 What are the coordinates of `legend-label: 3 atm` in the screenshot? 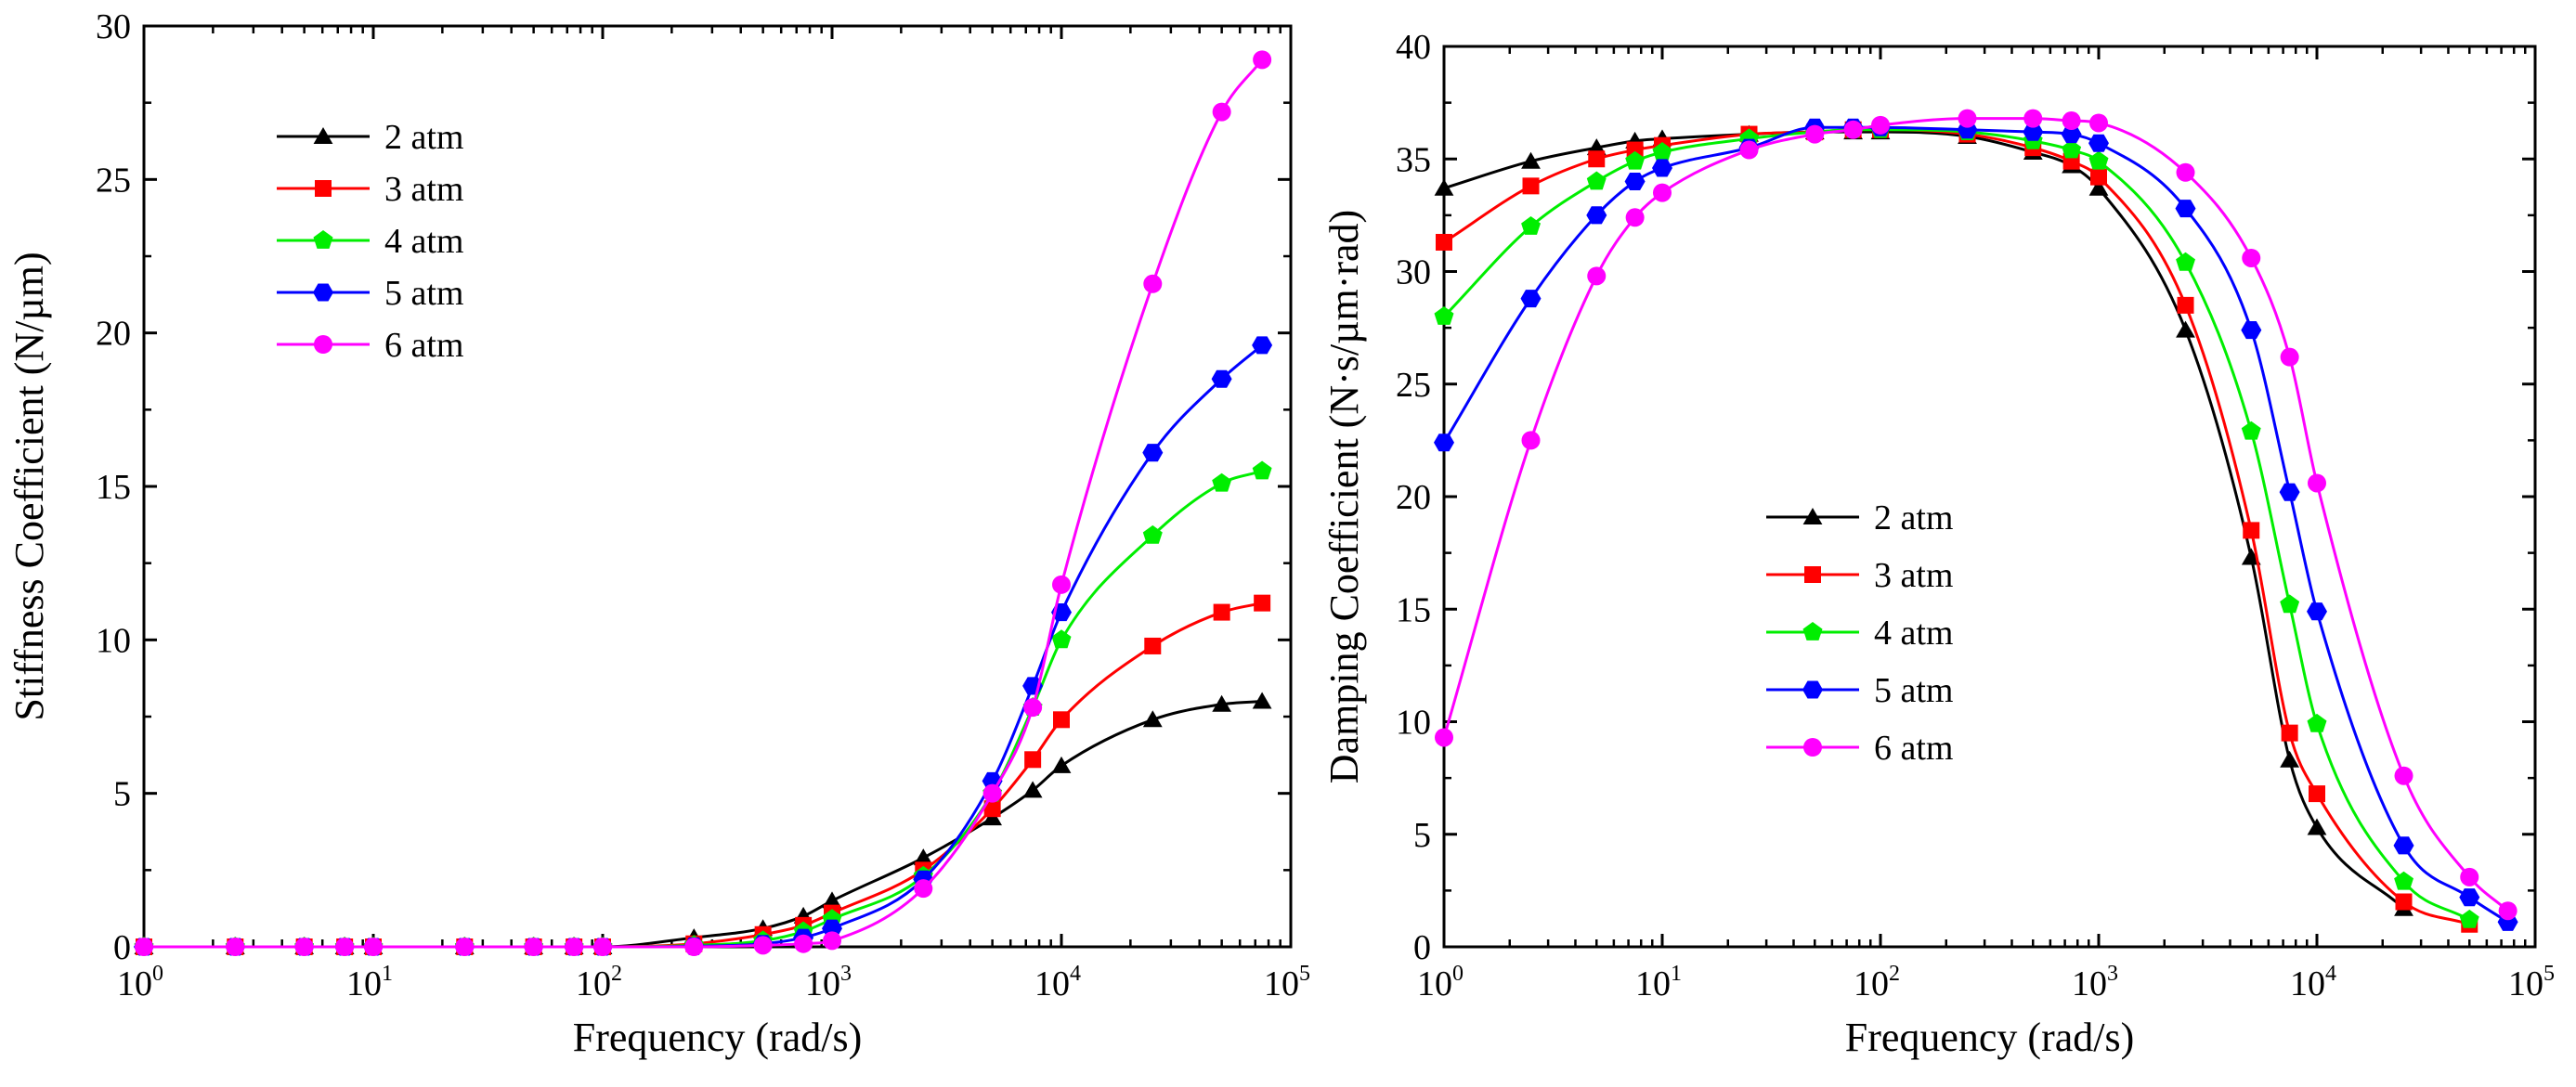 It's located at (424, 189).